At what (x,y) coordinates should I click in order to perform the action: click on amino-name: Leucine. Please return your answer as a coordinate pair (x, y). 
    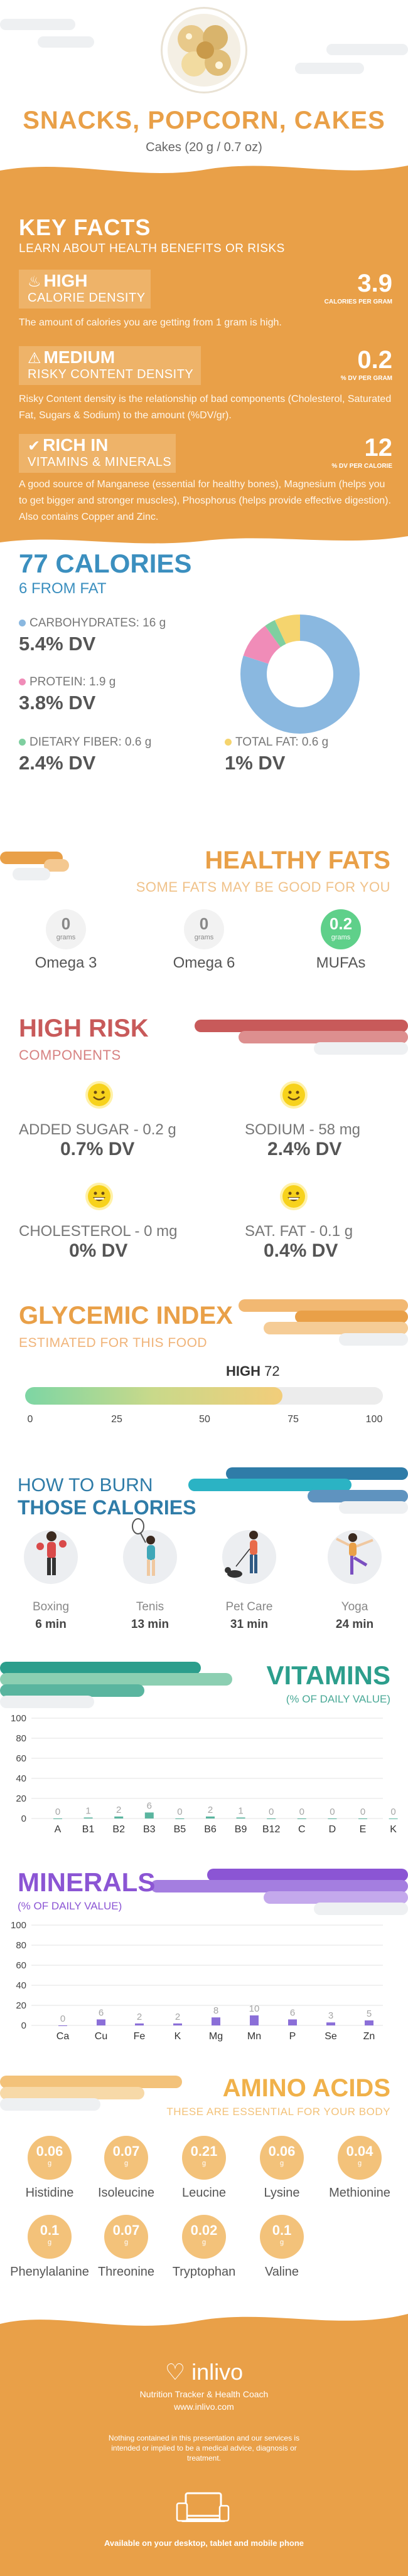
    Looking at the image, I should click on (204, 2193).